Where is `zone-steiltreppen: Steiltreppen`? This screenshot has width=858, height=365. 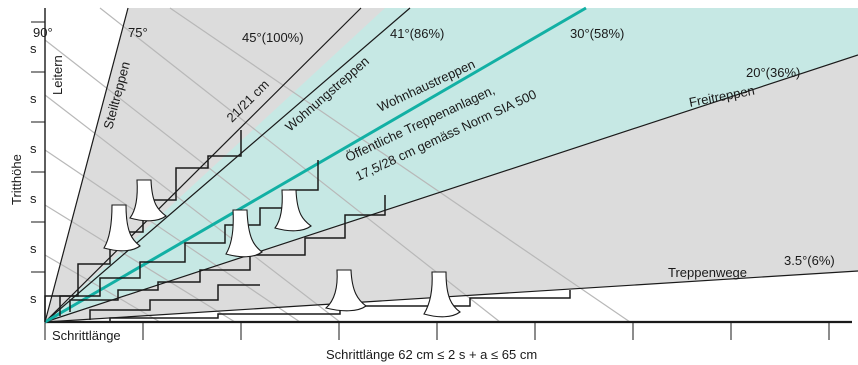
zone-steiltreppen: Steiltreppen is located at coordinates (116, 95).